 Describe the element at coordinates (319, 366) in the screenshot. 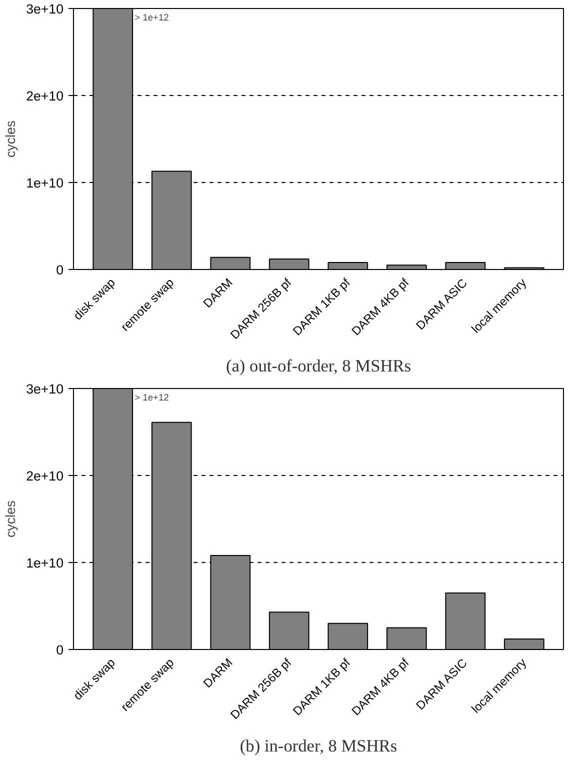

I see `text: (a) out-of-order, 8 MSHRs` at that location.